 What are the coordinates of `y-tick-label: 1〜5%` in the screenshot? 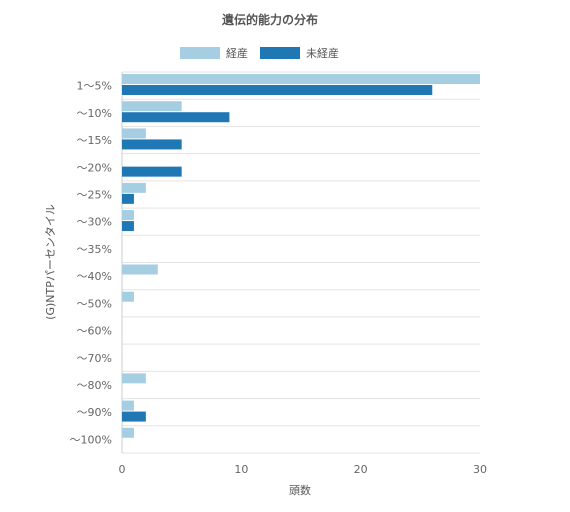 It's located at (94, 86).